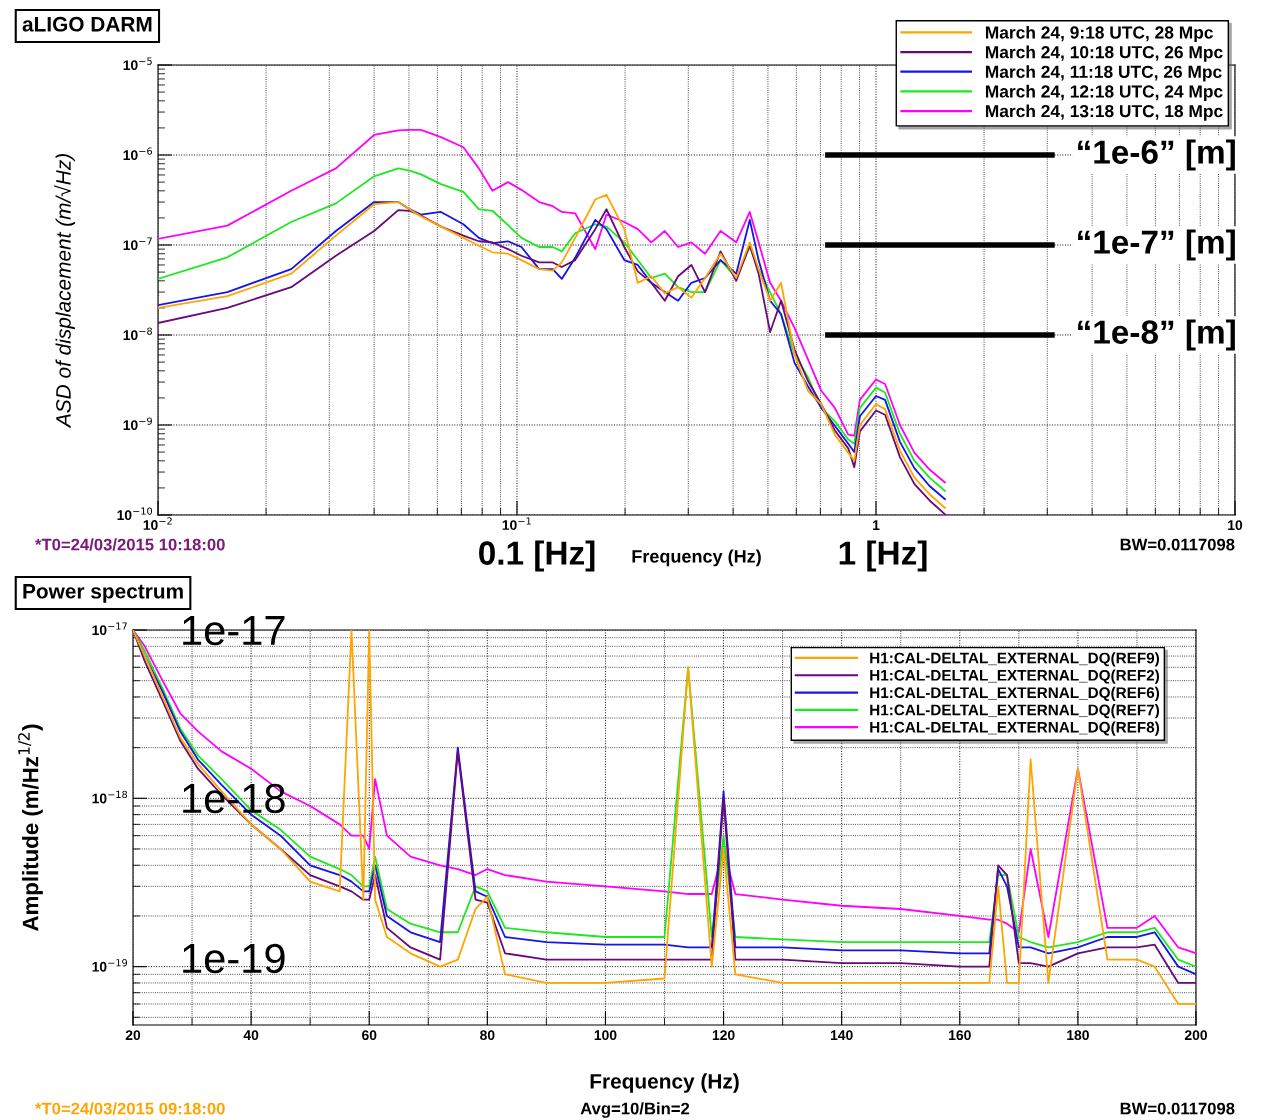 This screenshot has height=1120, width=1271. What do you see at coordinates (1078, 1035) in the screenshot?
I see `x-tick-label: 180` at bounding box center [1078, 1035].